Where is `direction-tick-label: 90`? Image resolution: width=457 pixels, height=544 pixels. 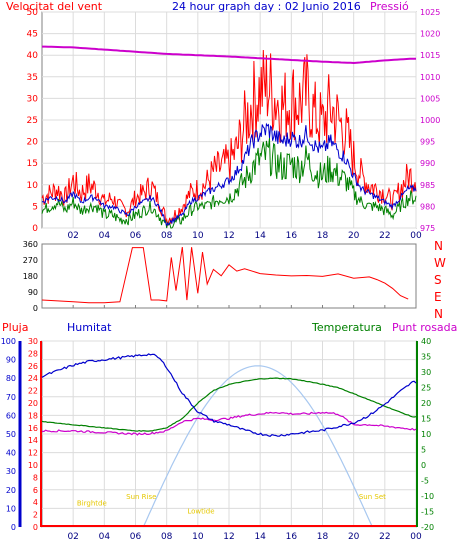 direction-tick-label: 90 is located at coordinates (33, 292).